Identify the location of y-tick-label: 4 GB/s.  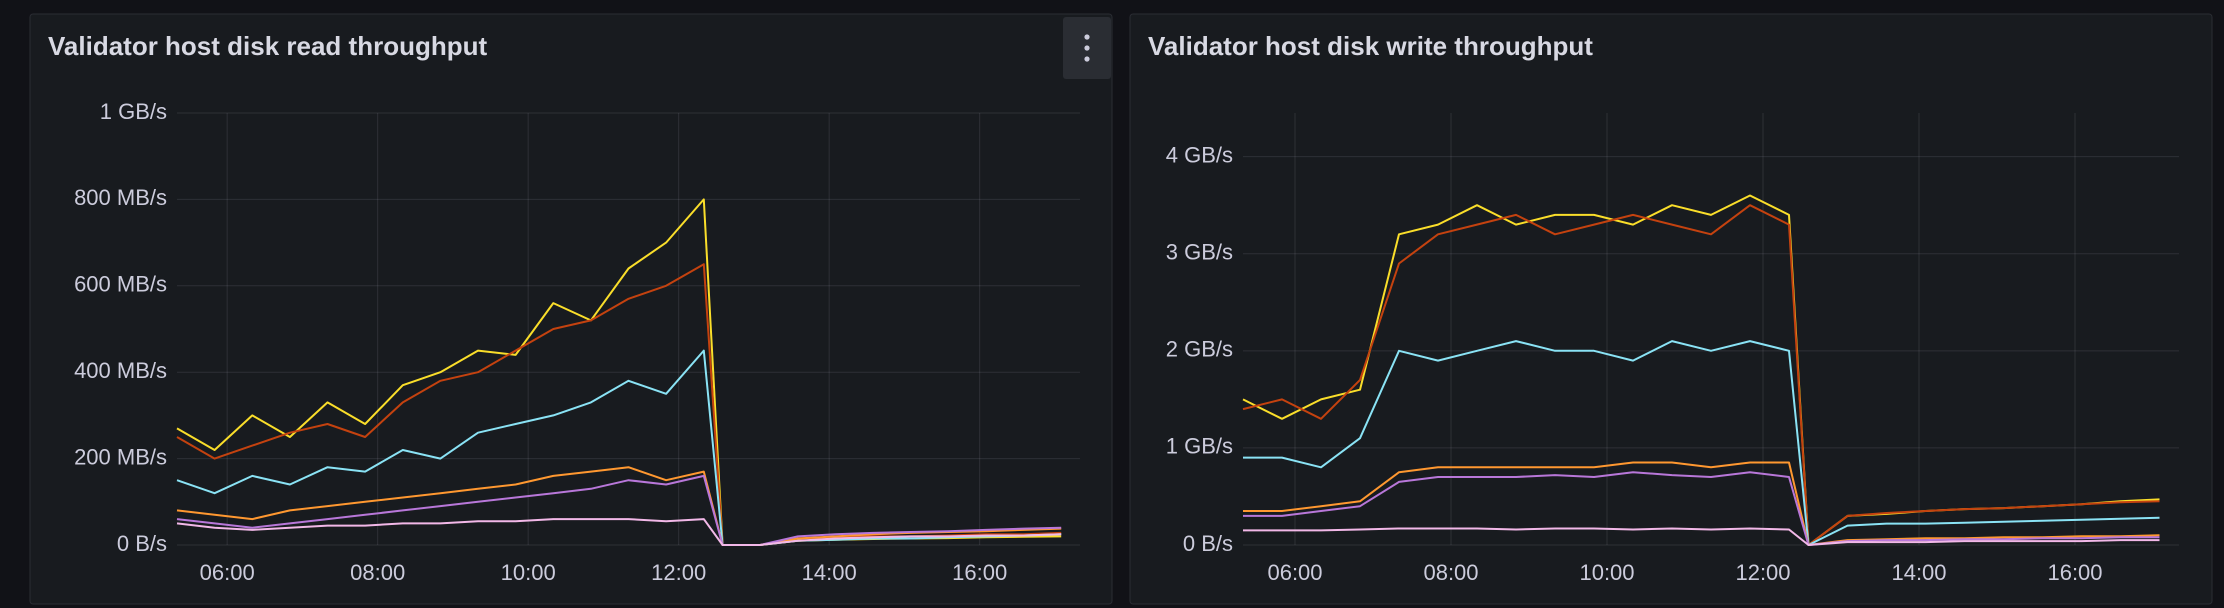
(1199, 154).